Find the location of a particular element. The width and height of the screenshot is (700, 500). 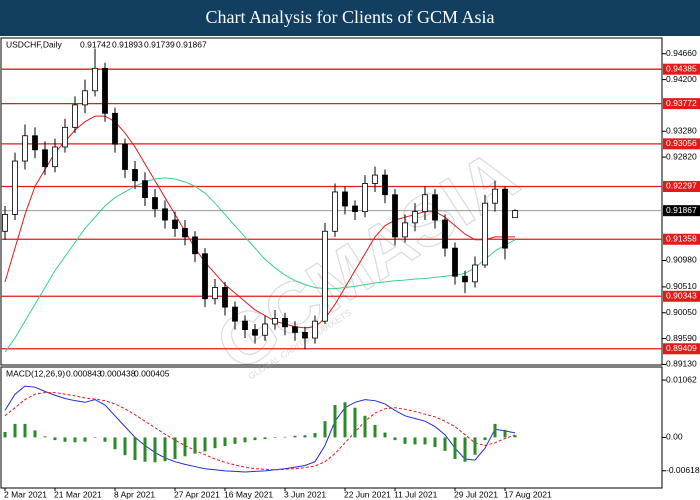

current-price-label: 0.91867 is located at coordinates (681, 210).